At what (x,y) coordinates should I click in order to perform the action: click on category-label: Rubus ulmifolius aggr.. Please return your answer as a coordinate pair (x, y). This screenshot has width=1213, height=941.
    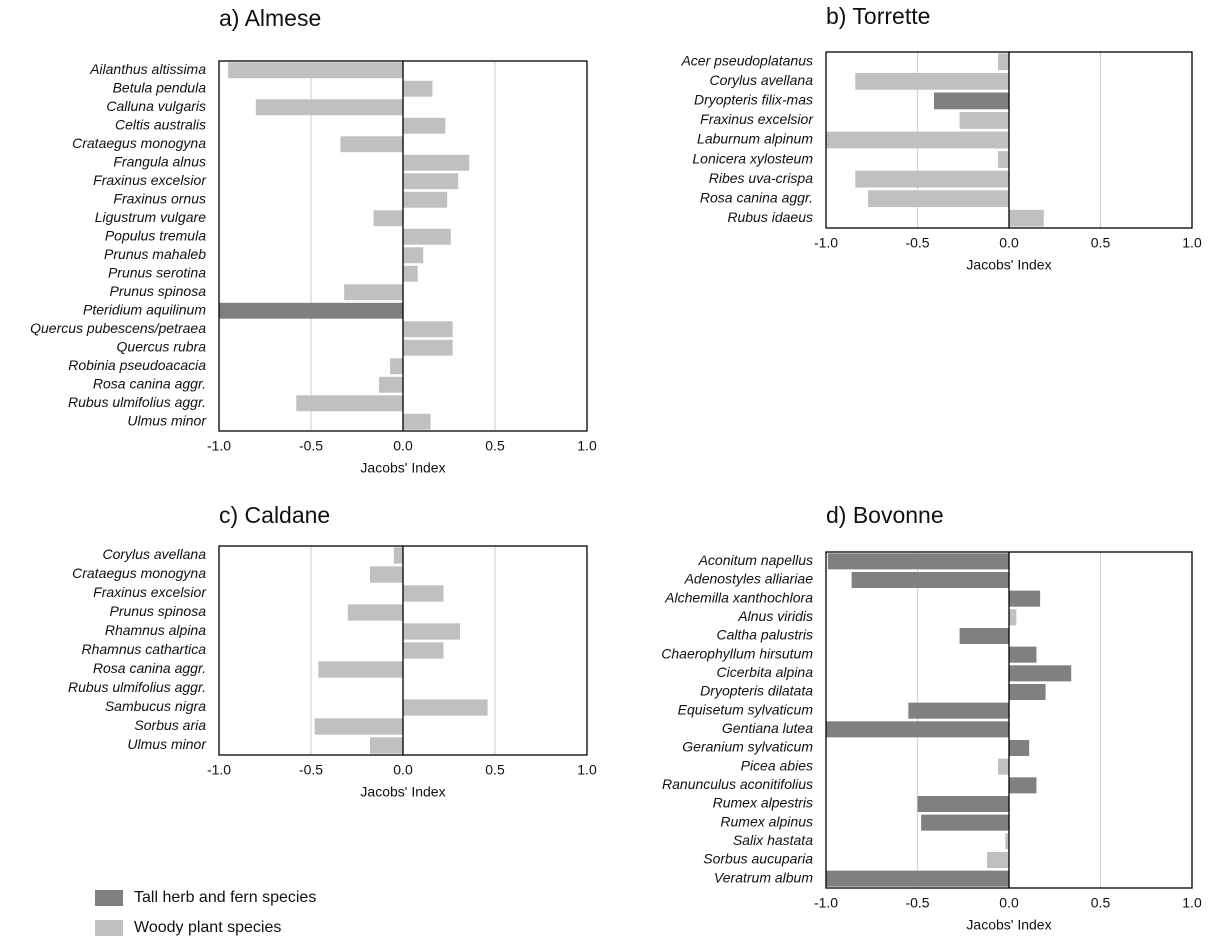
    Looking at the image, I should click on (137, 402).